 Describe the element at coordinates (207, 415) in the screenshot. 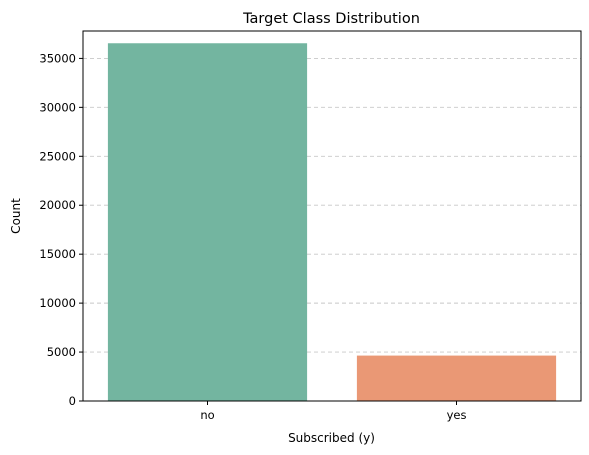

I see `x-tick-label: no` at that location.